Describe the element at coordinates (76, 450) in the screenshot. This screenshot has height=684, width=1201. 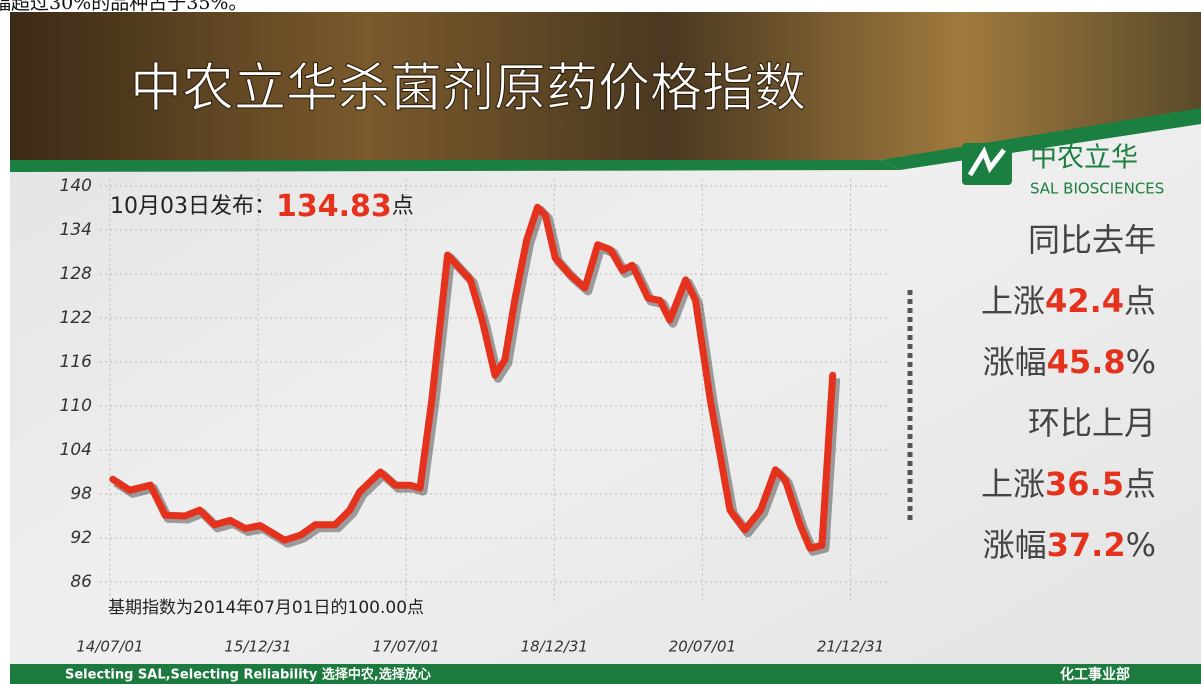
I see `y-tick-label: 104` at that location.